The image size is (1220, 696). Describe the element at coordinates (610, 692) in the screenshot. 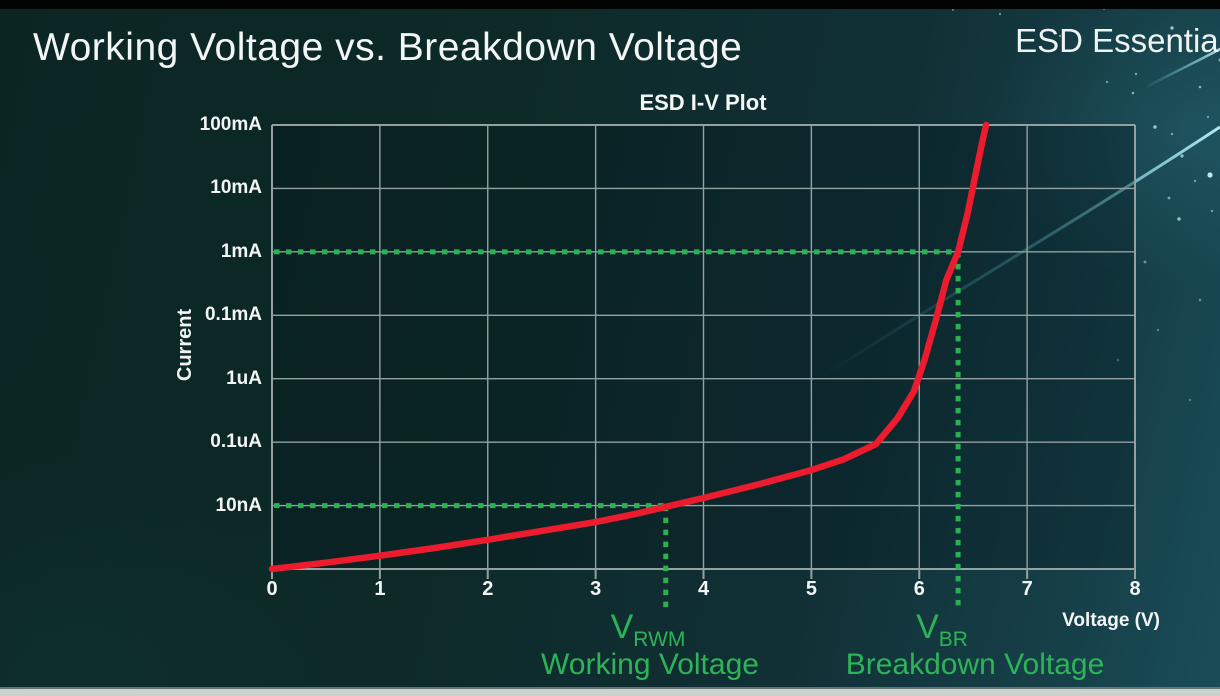

I see `bottom-strip` at that location.